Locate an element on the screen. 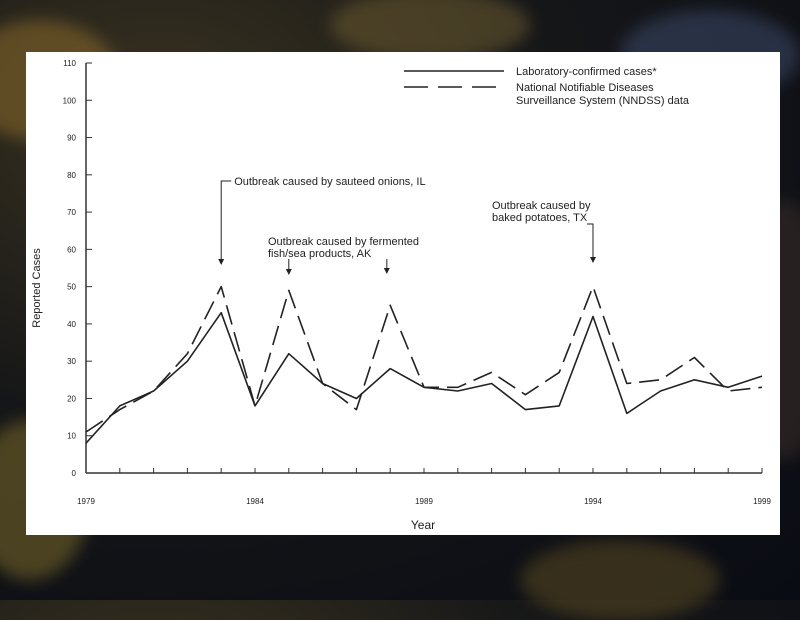 The image size is (800, 620). x-tick-label: 1999 is located at coordinates (762, 501).